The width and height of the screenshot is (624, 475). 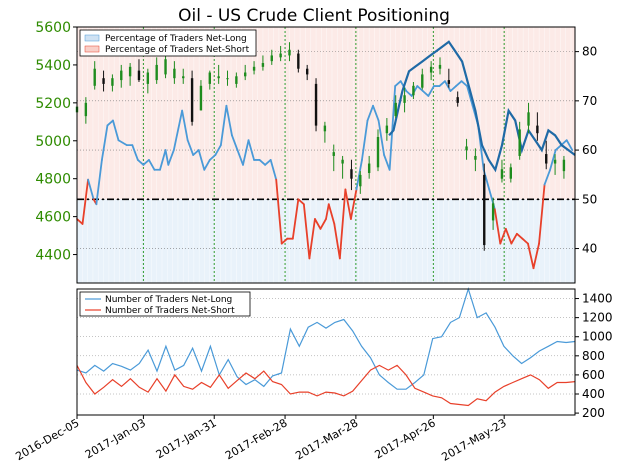 I want to click on right-tick-label: 1200, so click(x=597, y=318).